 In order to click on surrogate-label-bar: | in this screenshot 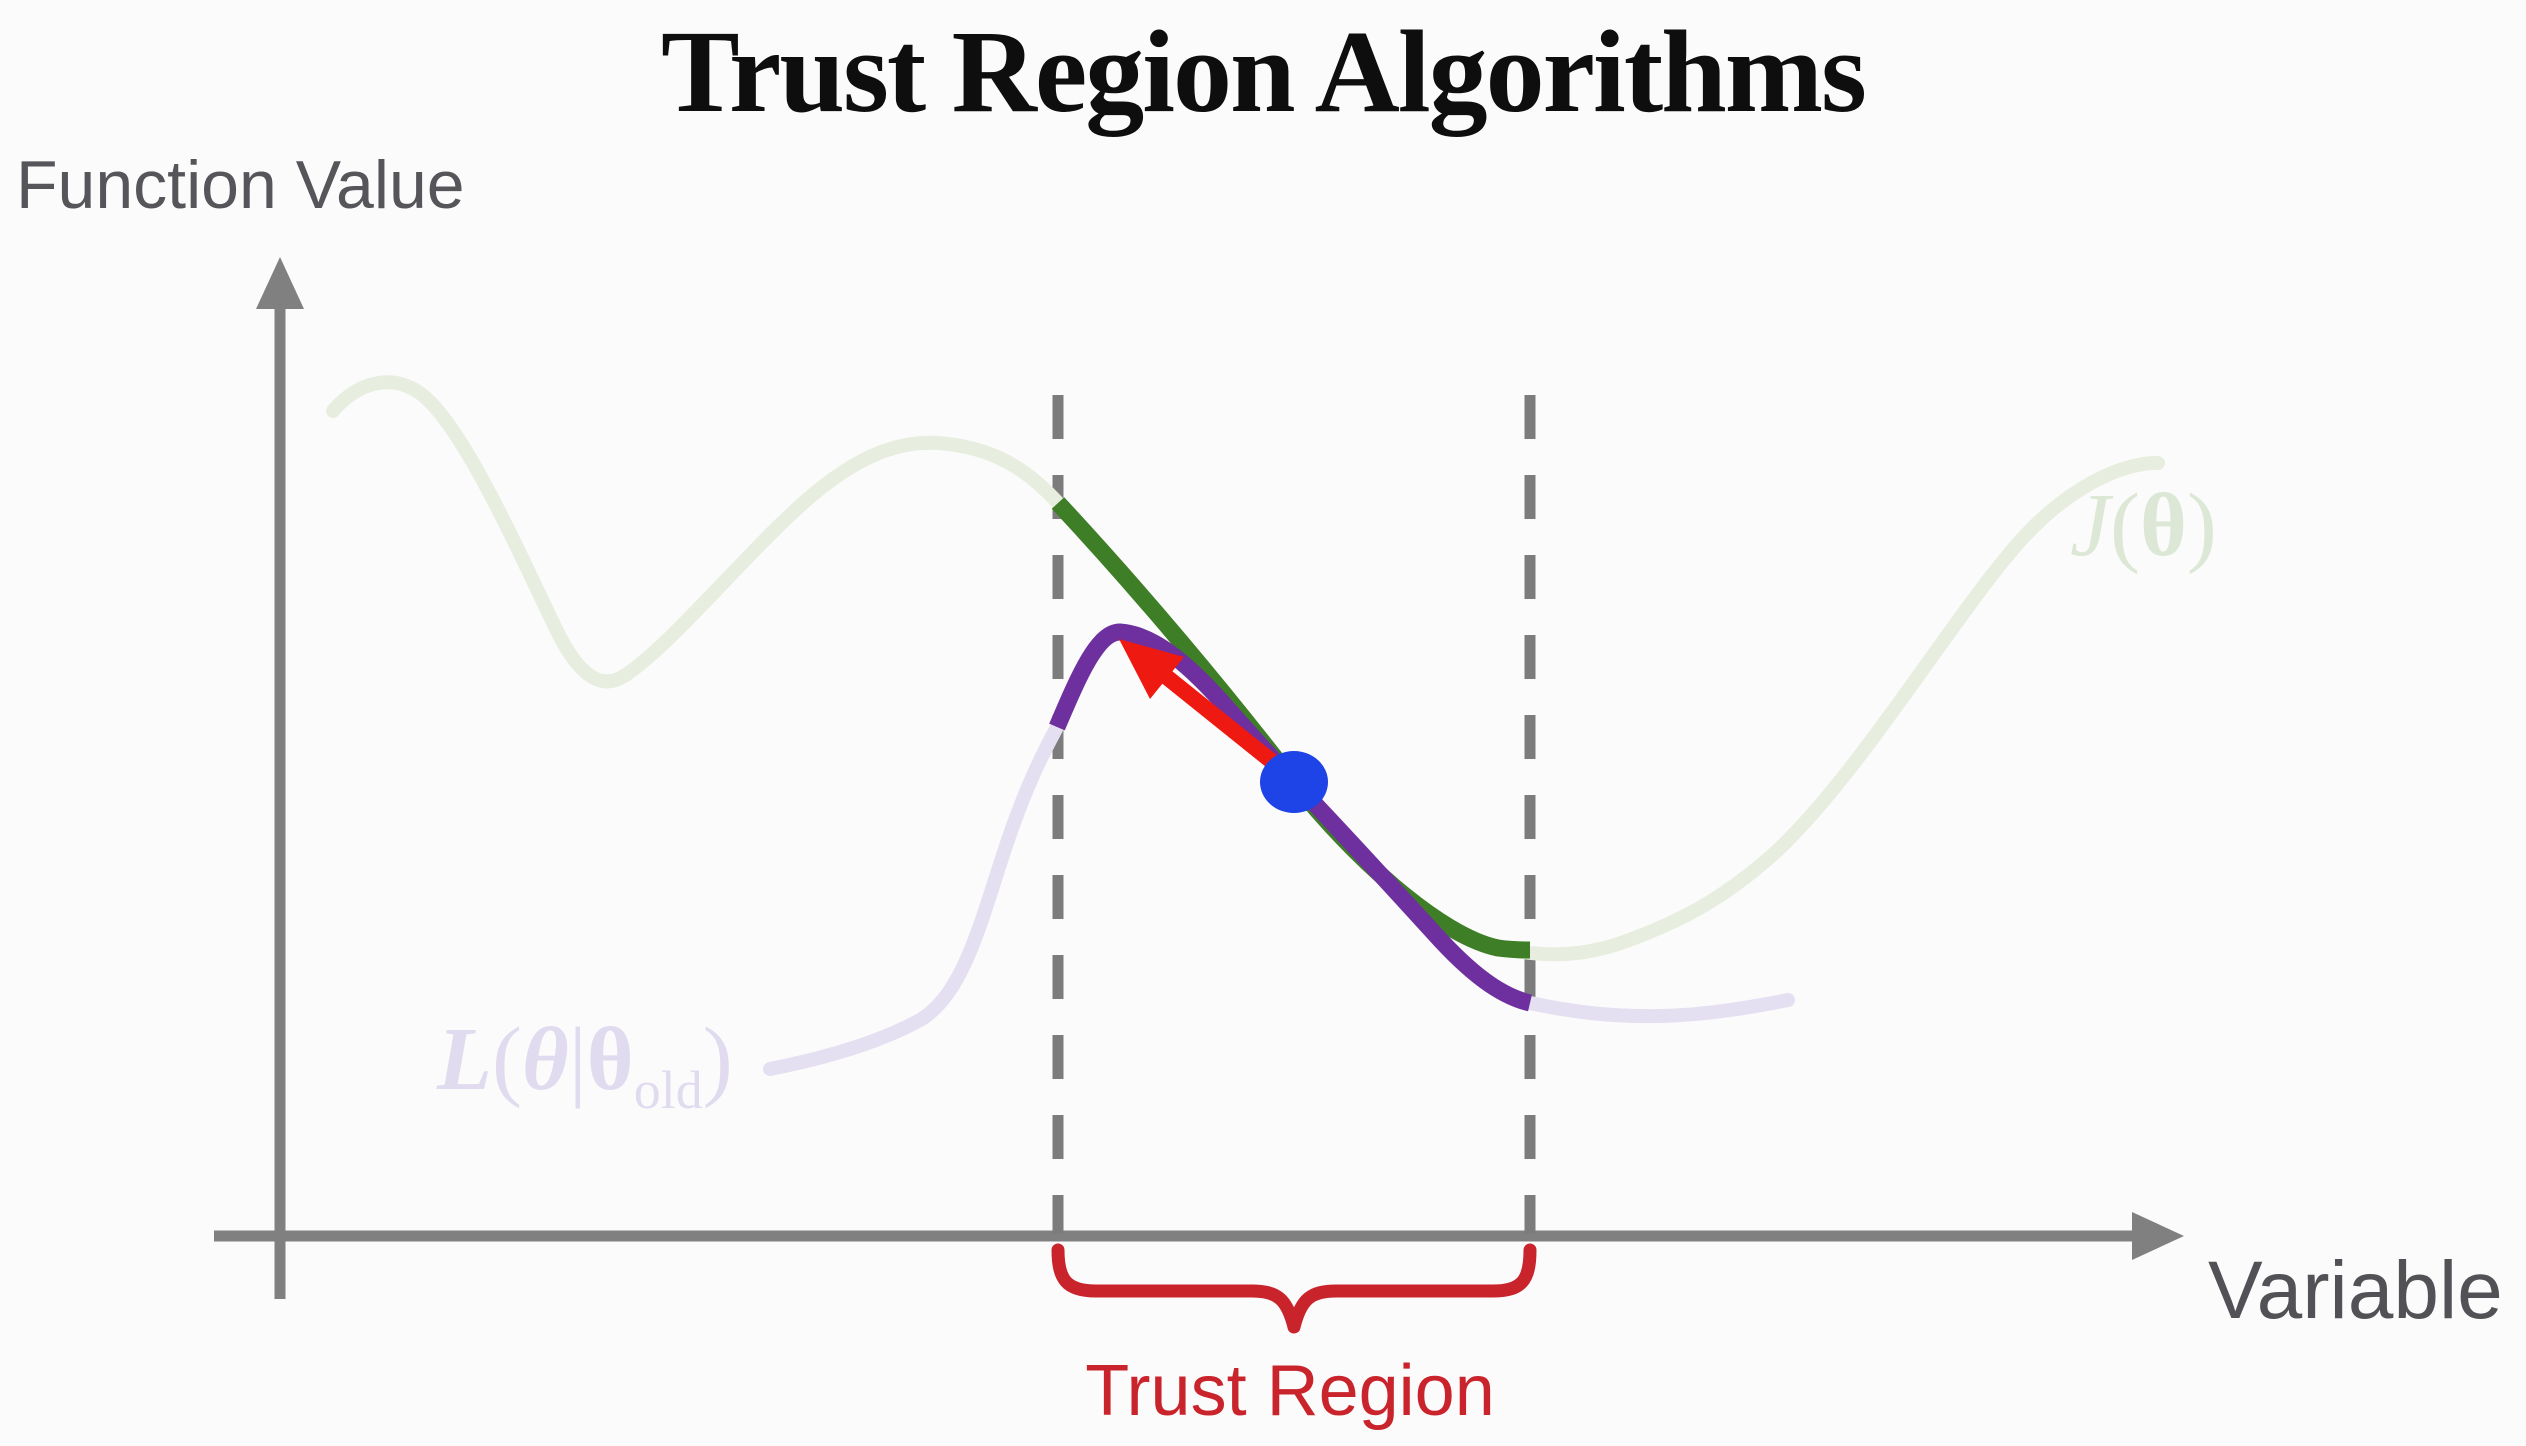, I will do `click(577, 1059)`.